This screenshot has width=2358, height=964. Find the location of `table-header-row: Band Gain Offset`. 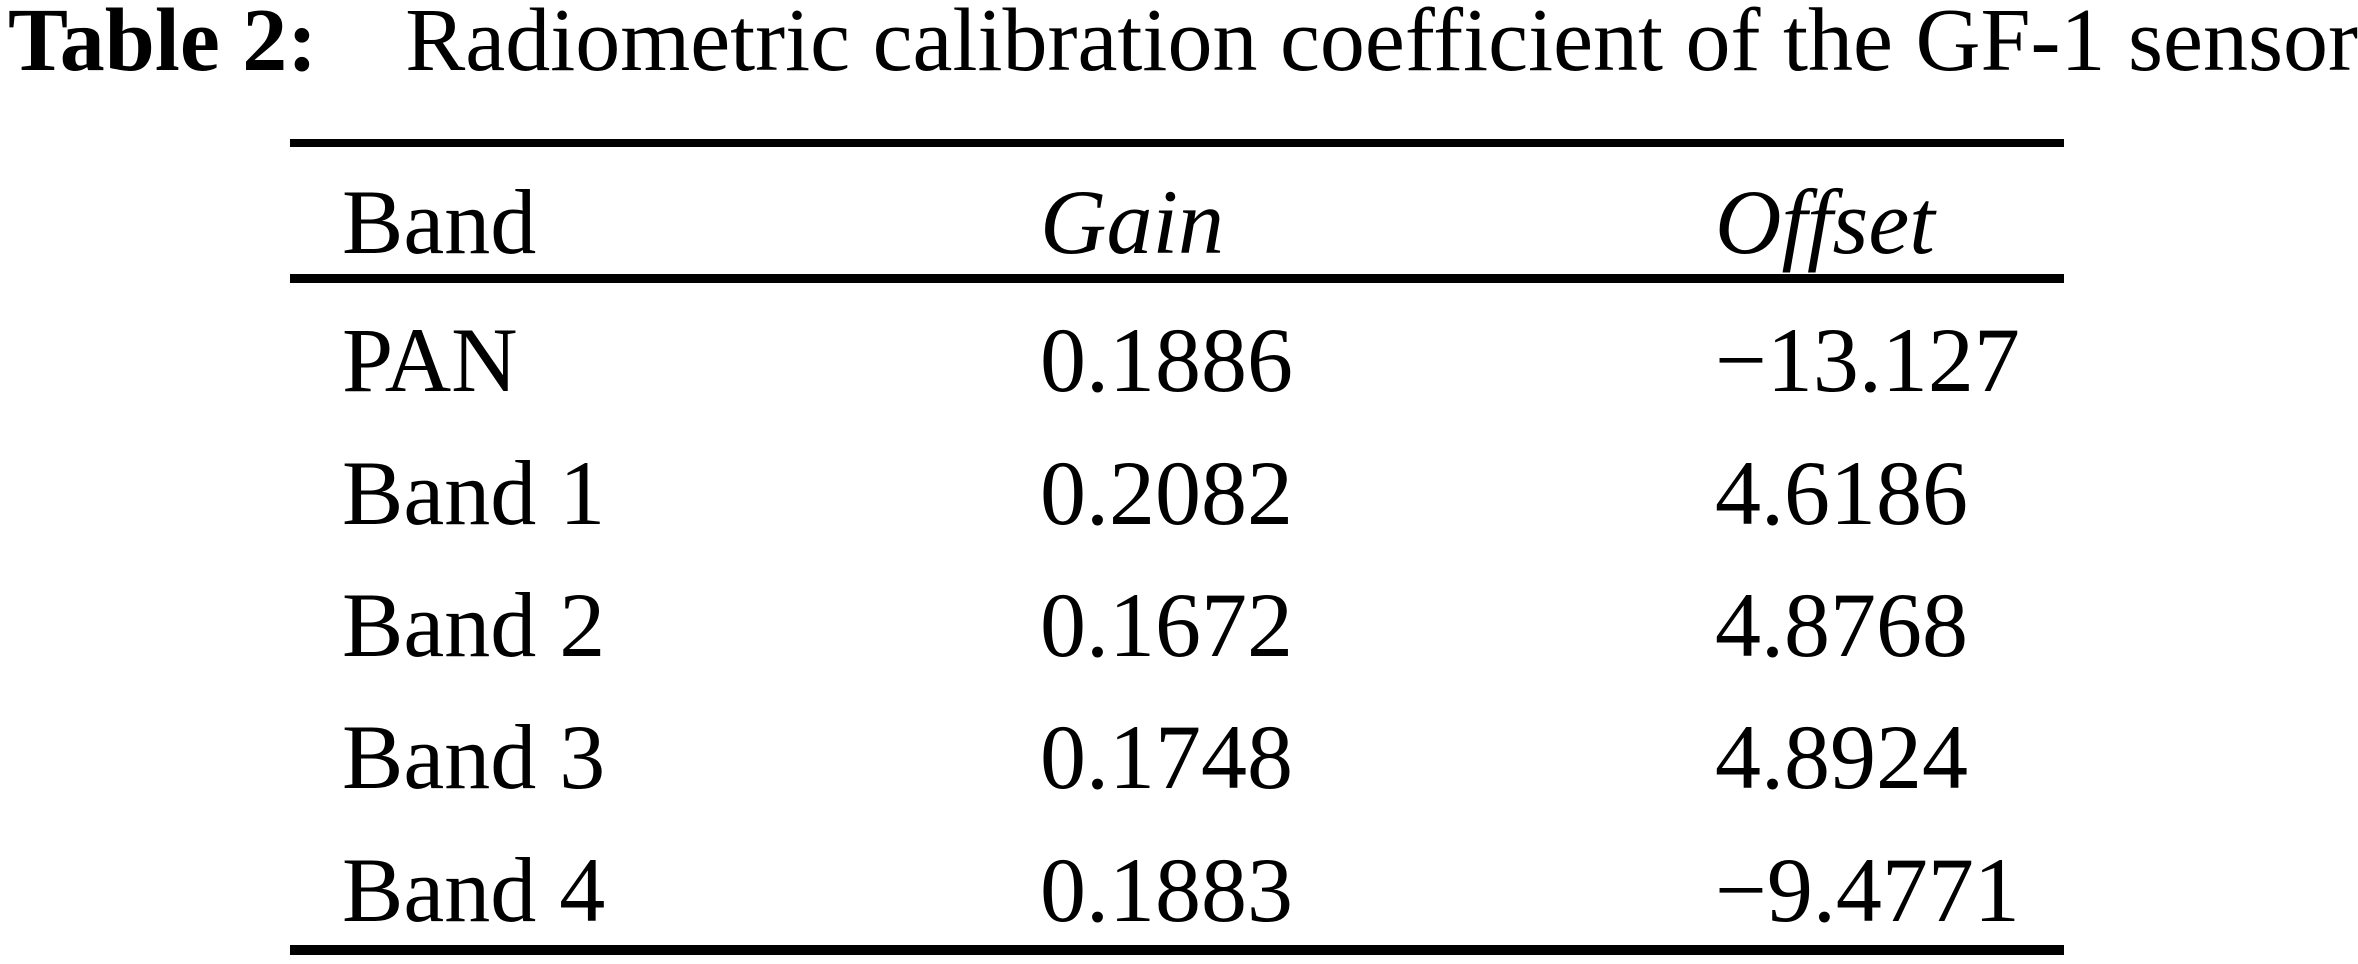

table-header-row: Band Gain Offset is located at coordinates (1177, 210).